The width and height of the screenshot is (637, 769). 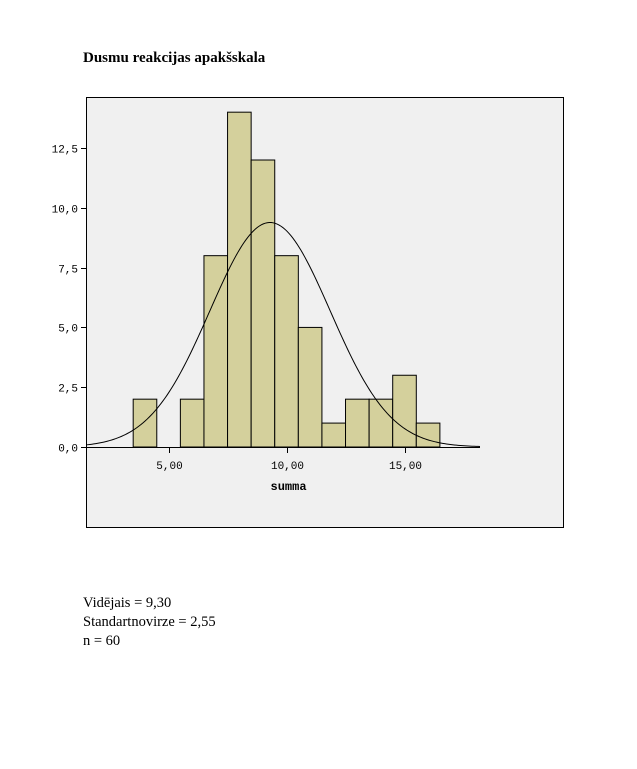 What do you see at coordinates (68, 330) in the screenshot?
I see `y-tick-label: 5,0` at bounding box center [68, 330].